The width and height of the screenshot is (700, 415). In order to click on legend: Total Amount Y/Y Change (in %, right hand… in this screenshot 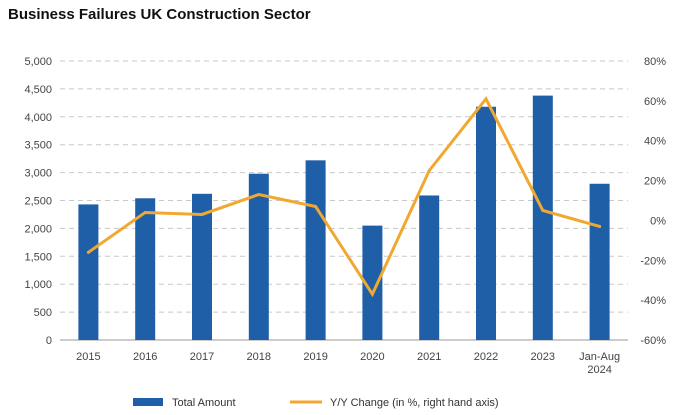, I will do `click(316, 403)`.